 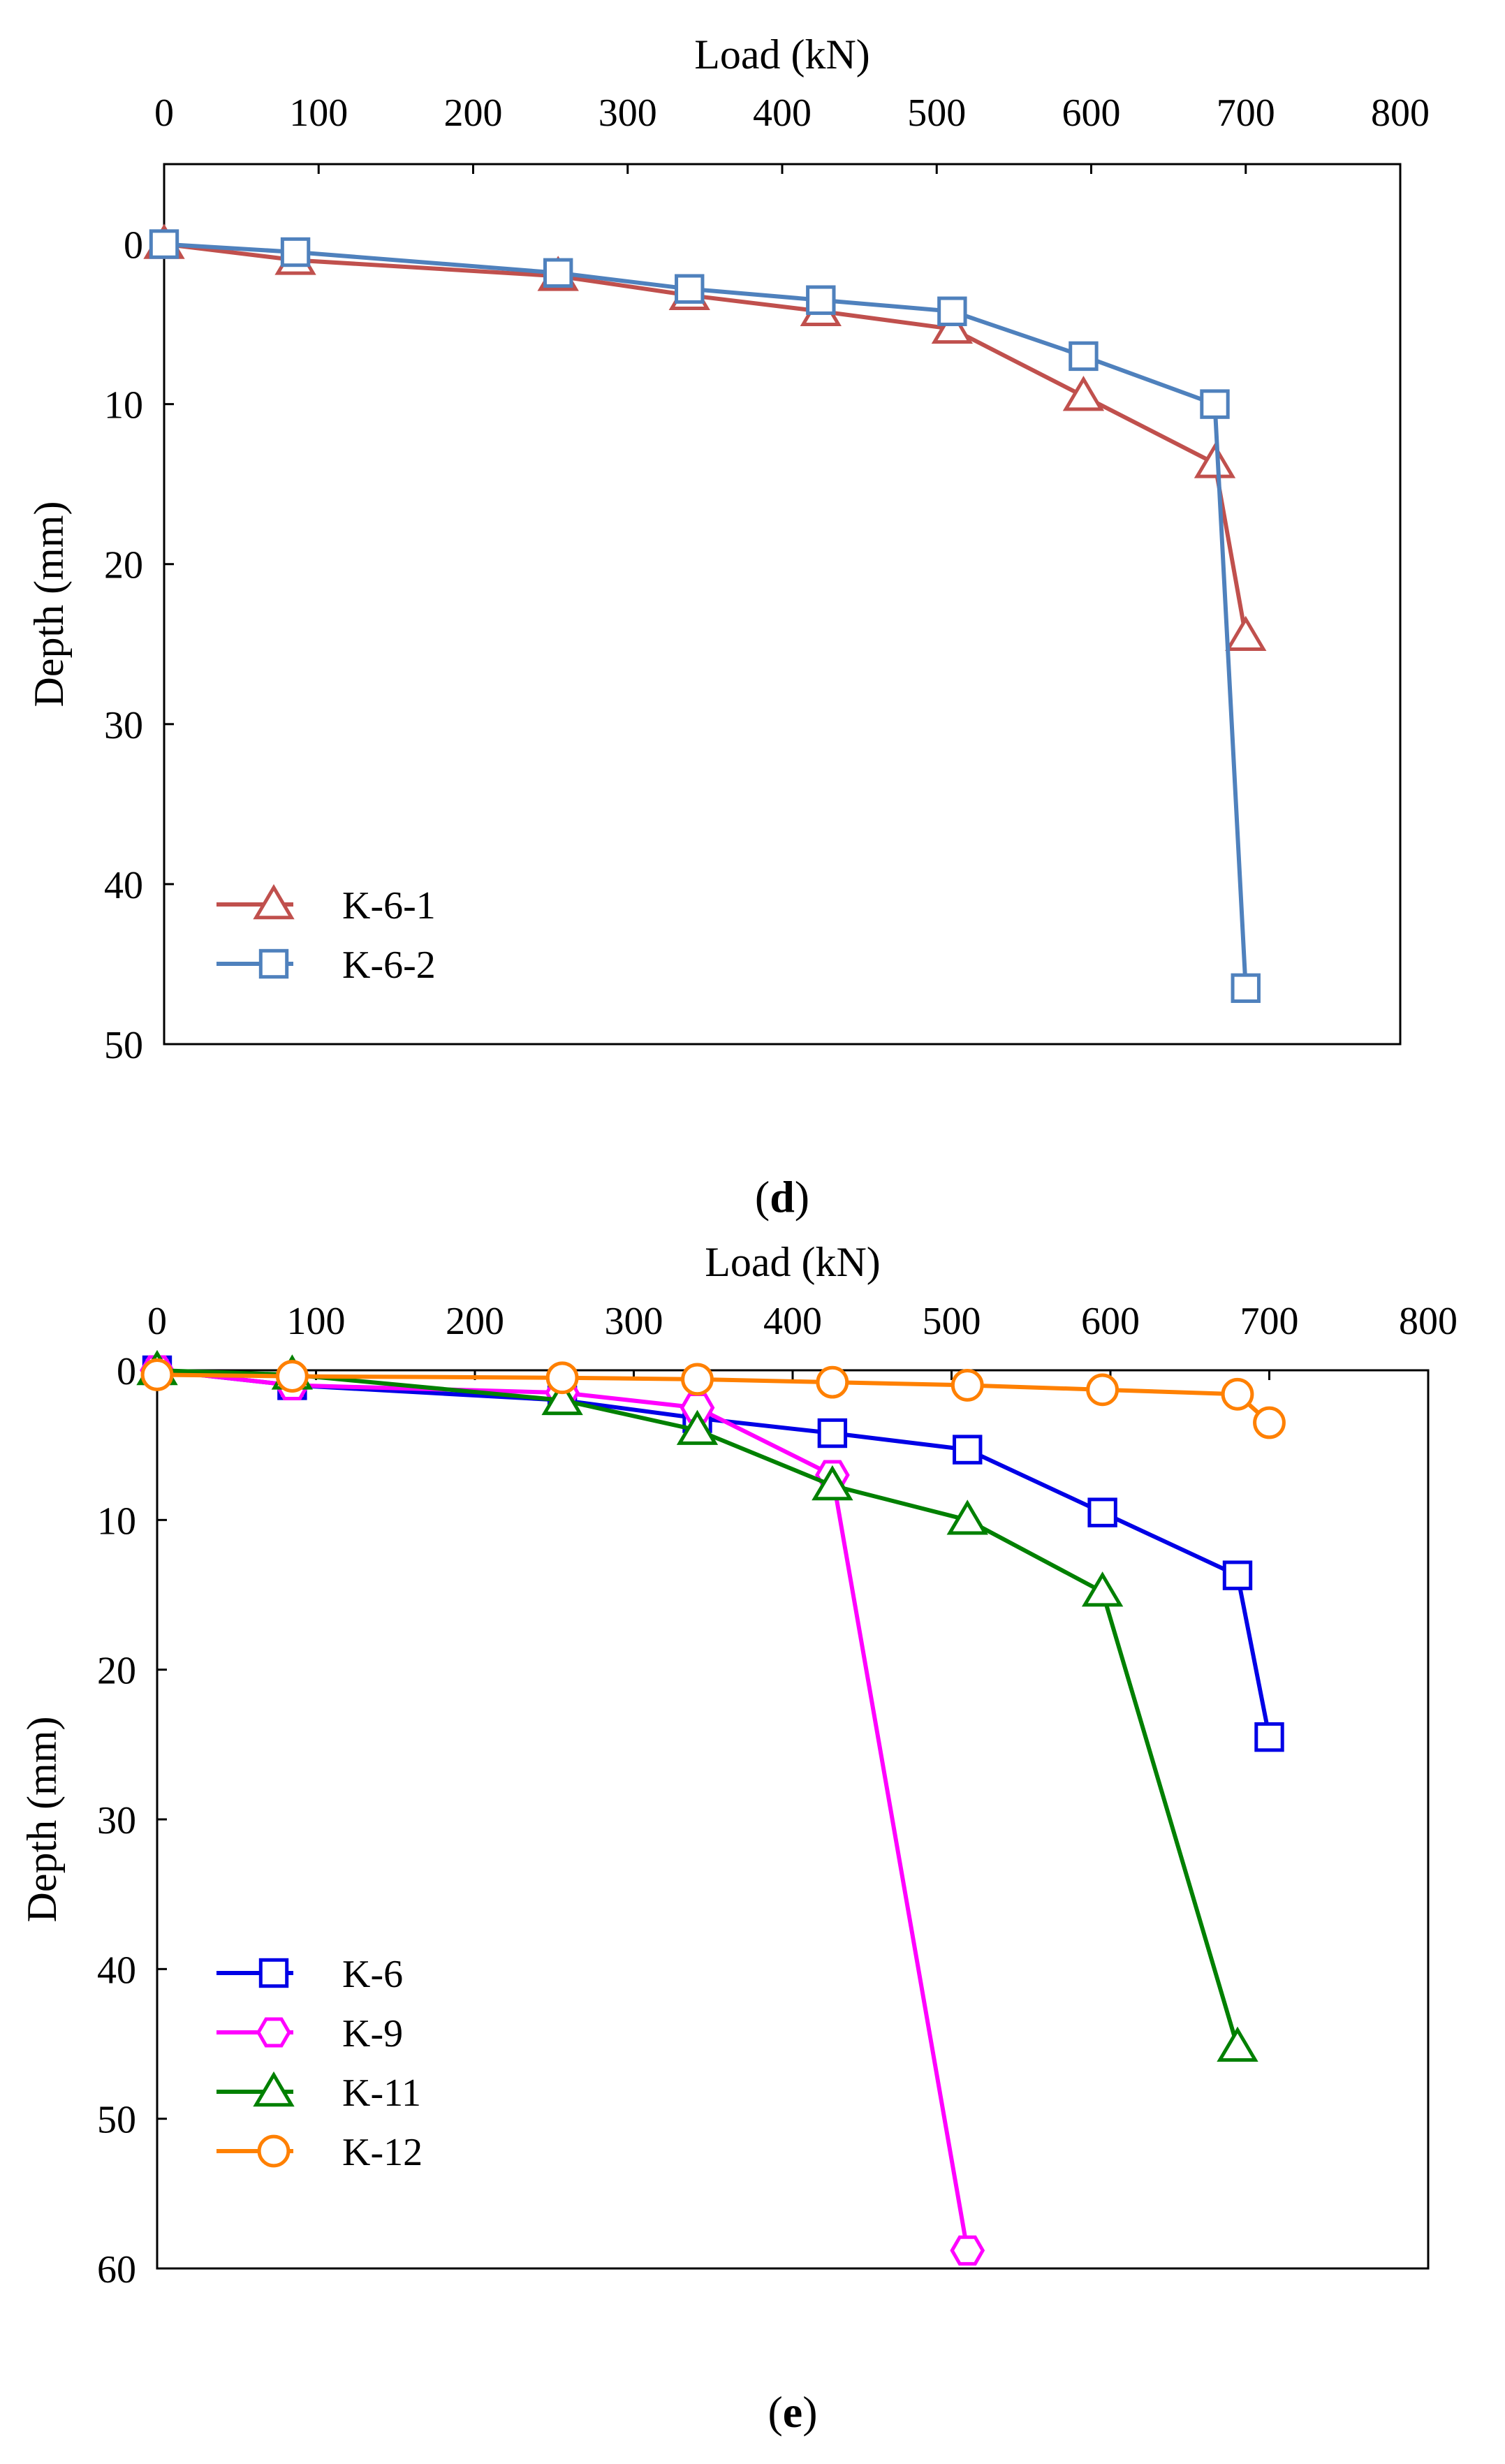 What do you see at coordinates (116, 2269) in the screenshot?
I see `y-tick-label: 60` at bounding box center [116, 2269].